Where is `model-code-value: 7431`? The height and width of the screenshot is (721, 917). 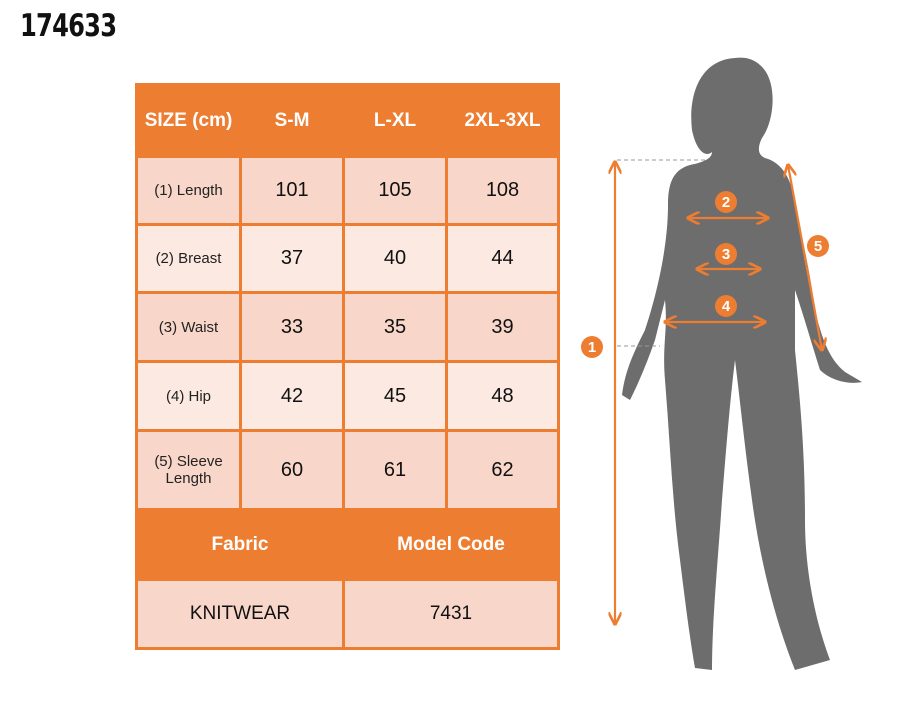 model-code-value: 7431 is located at coordinates (451, 614).